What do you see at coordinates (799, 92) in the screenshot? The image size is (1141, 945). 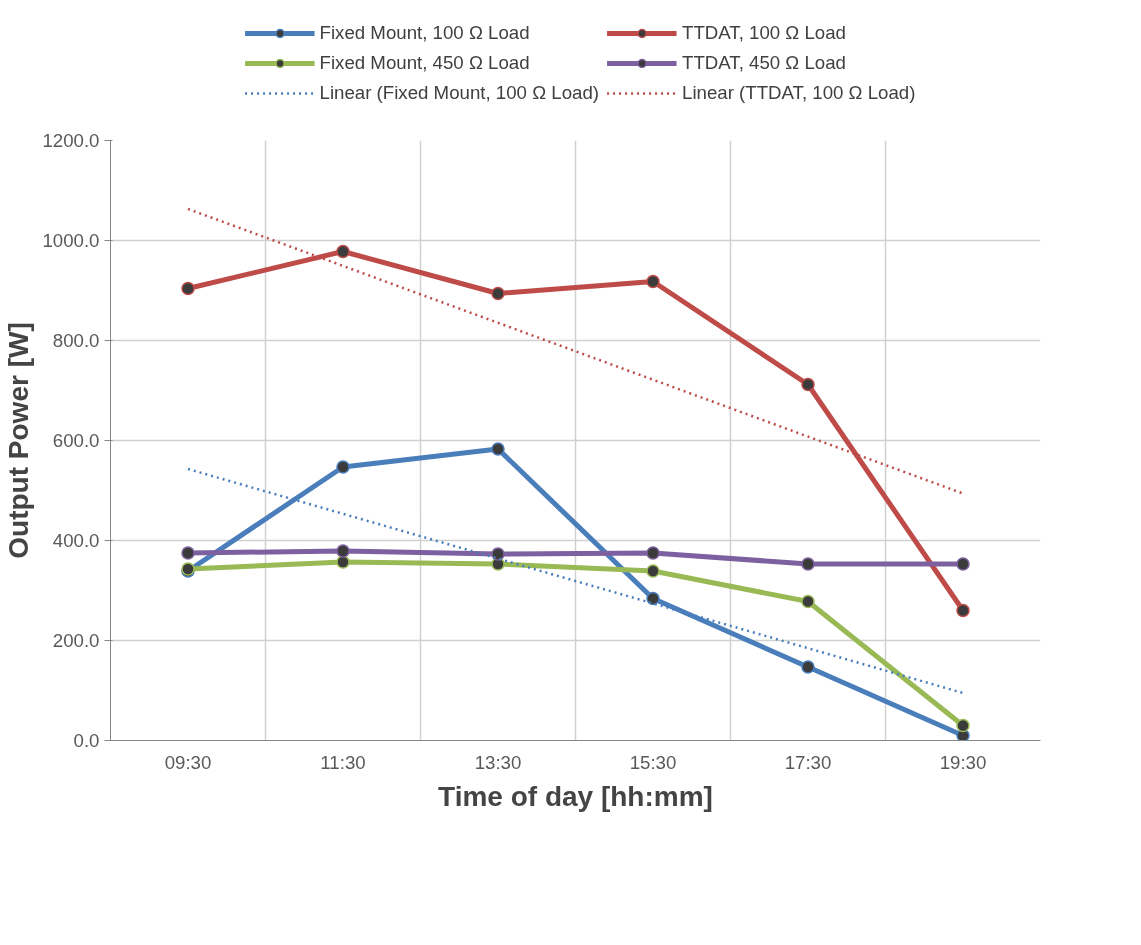 I see `legend-label: Linear (TTDAT, 100 Ω Load)` at bounding box center [799, 92].